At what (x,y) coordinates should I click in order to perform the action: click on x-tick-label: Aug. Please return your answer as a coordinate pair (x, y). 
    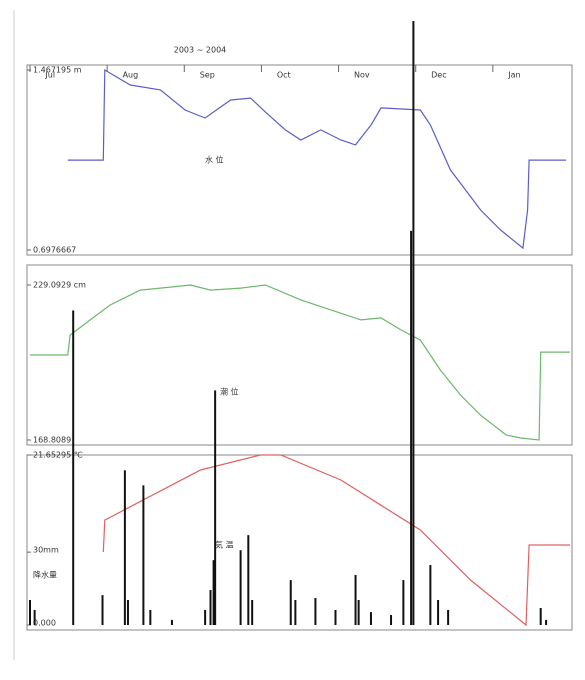
    Looking at the image, I should click on (131, 75).